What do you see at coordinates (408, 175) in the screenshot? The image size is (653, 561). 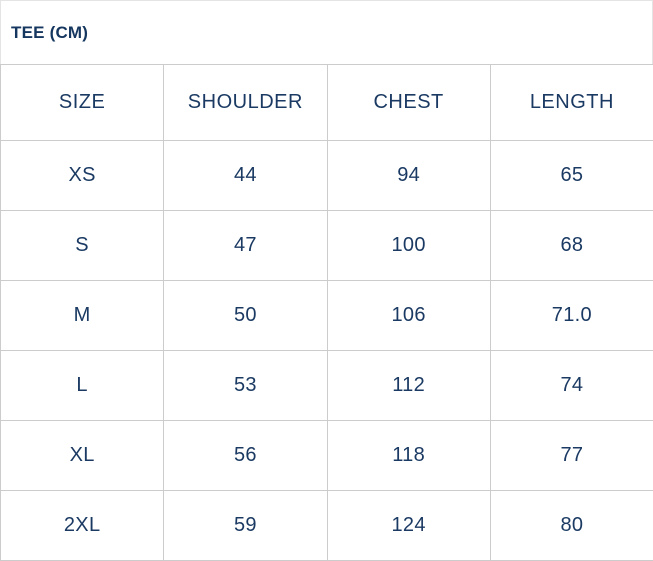 I see `cell-chest: 94` at bounding box center [408, 175].